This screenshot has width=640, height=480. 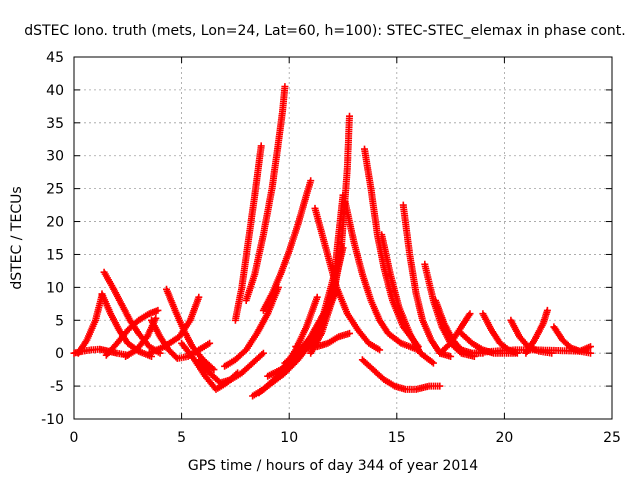 I want to click on x-tick-label: 25, so click(x=612, y=438).